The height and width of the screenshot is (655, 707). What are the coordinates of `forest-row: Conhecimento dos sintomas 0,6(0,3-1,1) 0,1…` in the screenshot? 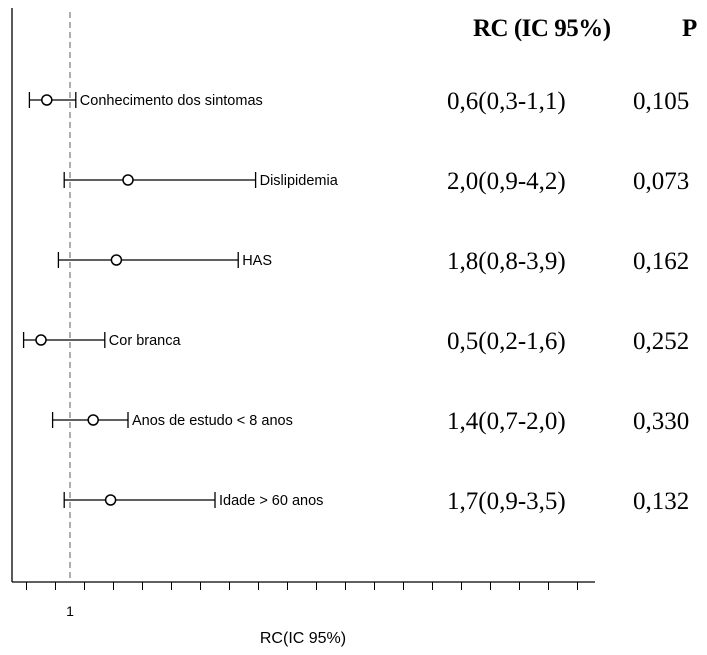 It's located at (358, 101).